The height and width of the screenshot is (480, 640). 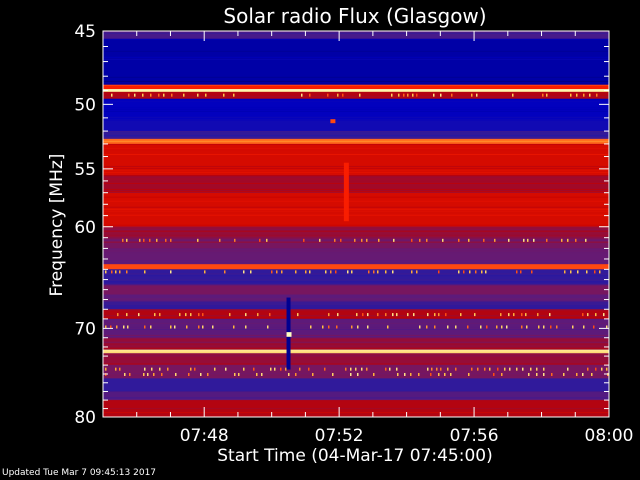 What do you see at coordinates (354, 456) in the screenshot?
I see `x-axis-label: Start Time (04-Mar-17 07:45:00)` at bounding box center [354, 456].